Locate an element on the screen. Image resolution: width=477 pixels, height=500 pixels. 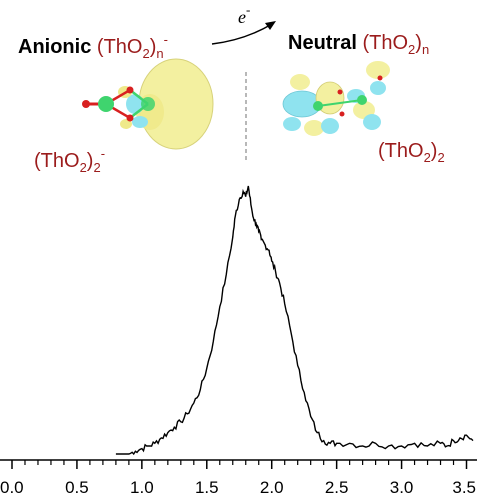
electron-transfer-arrow is located at coordinates (242, 34).